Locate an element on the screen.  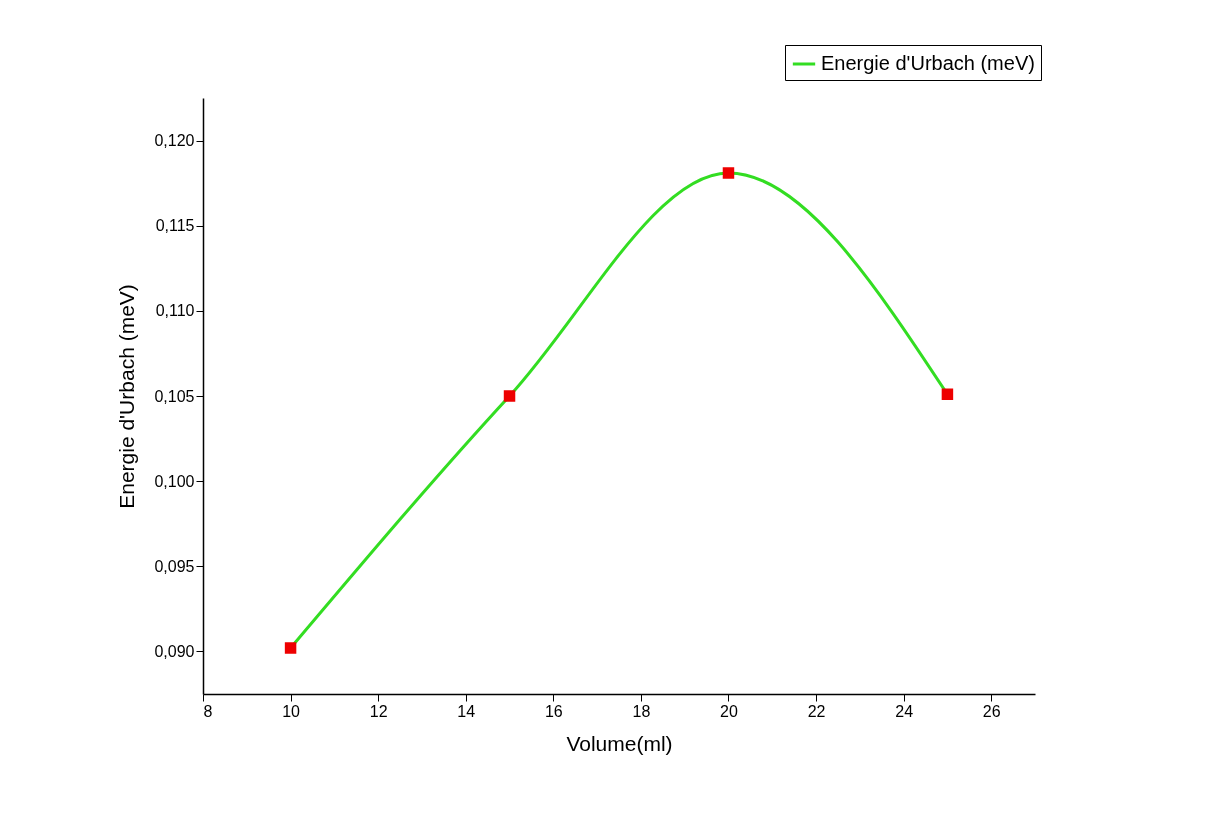
y-tick-label: 0,090 is located at coordinates (174, 651).